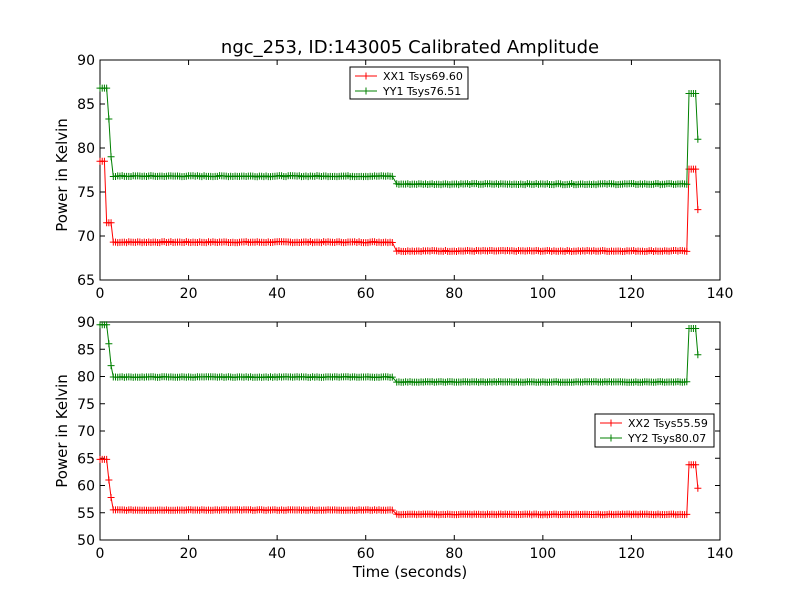 This screenshot has height=600, width=800. I want to click on bottom-y-axis-label: Power in Kelvin, so click(62, 431).